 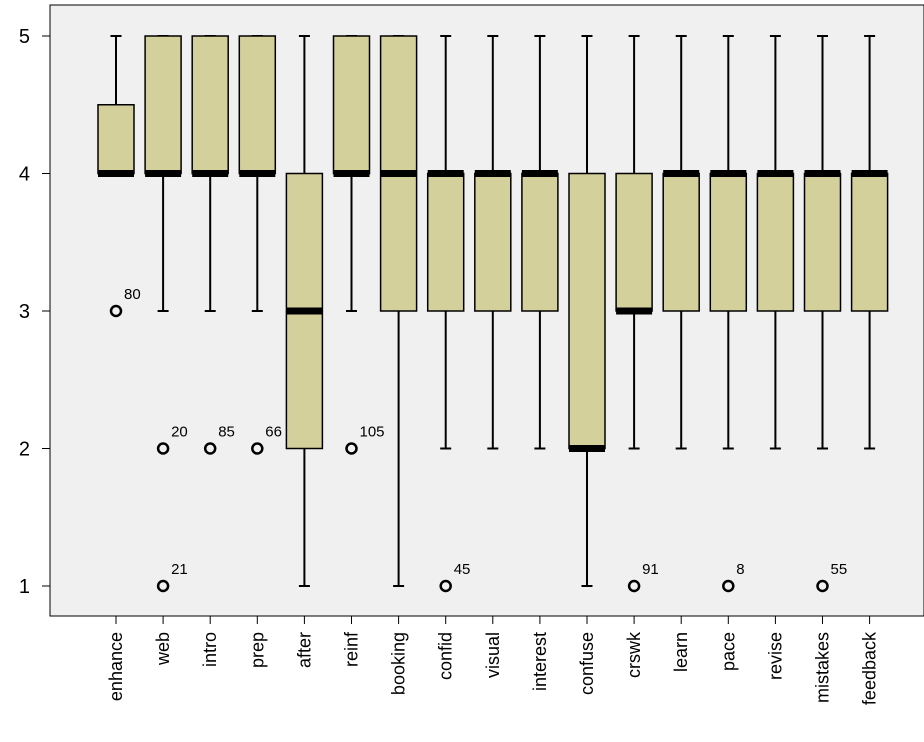 I want to click on box-prep: 66, so click(x=260, y=245).